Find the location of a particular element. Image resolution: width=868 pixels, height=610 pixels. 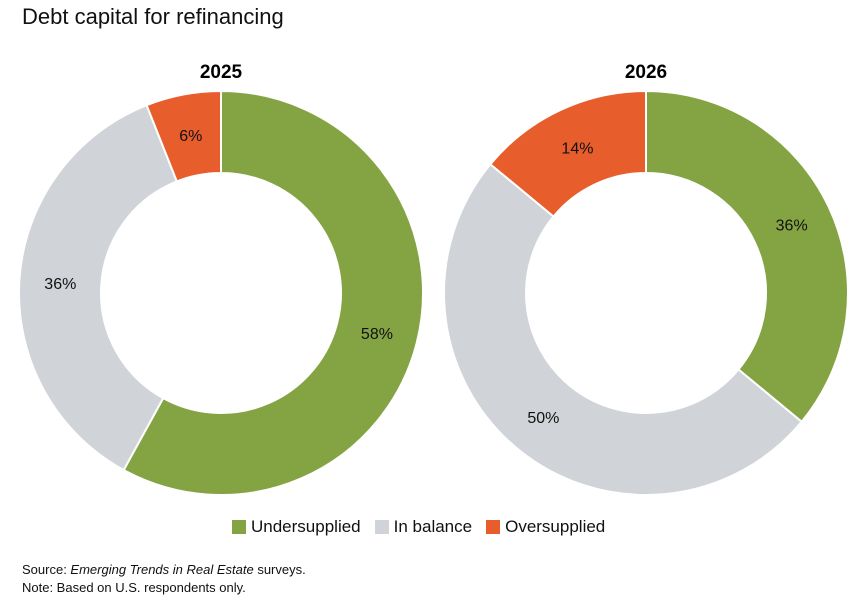

donut-title: 2026 is located at coordinates (646, 72).